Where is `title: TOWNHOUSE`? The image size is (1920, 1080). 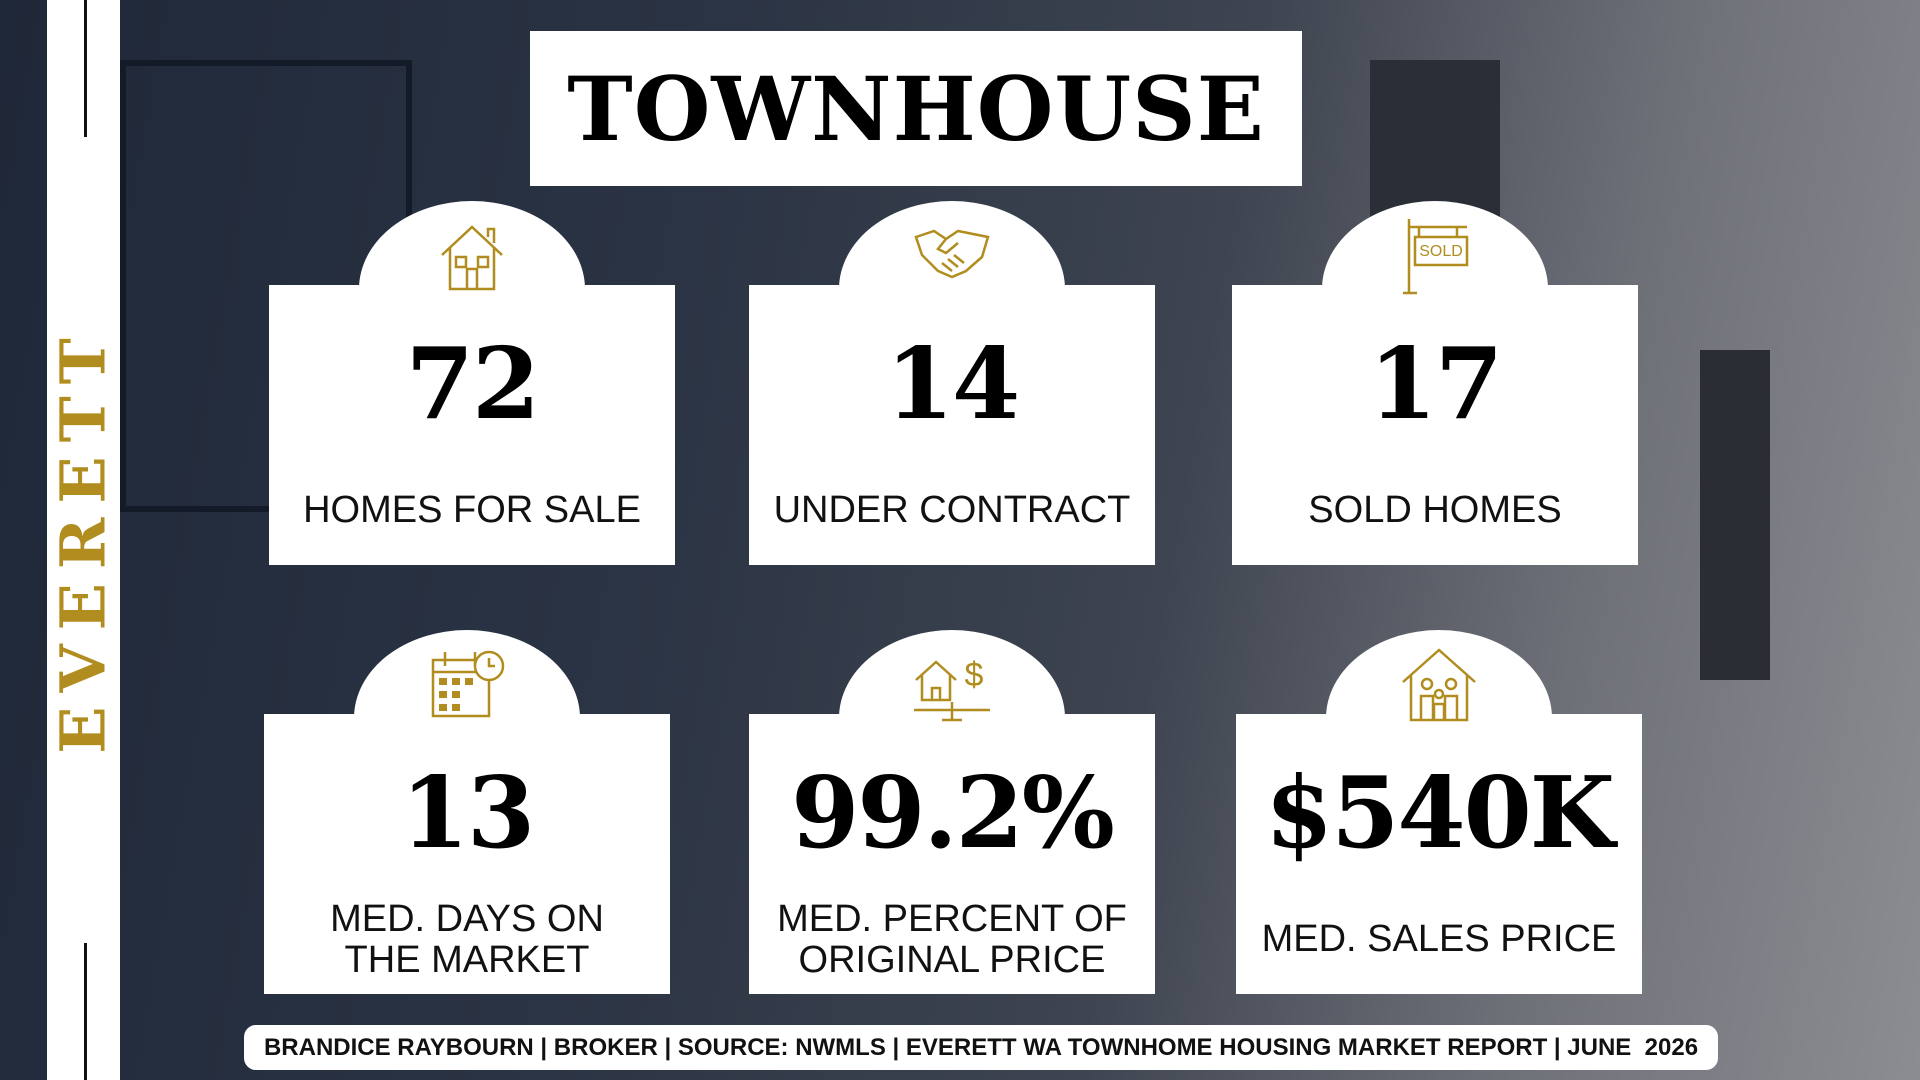 title: TOWNHOUSE is located at coordinates (916, 108).